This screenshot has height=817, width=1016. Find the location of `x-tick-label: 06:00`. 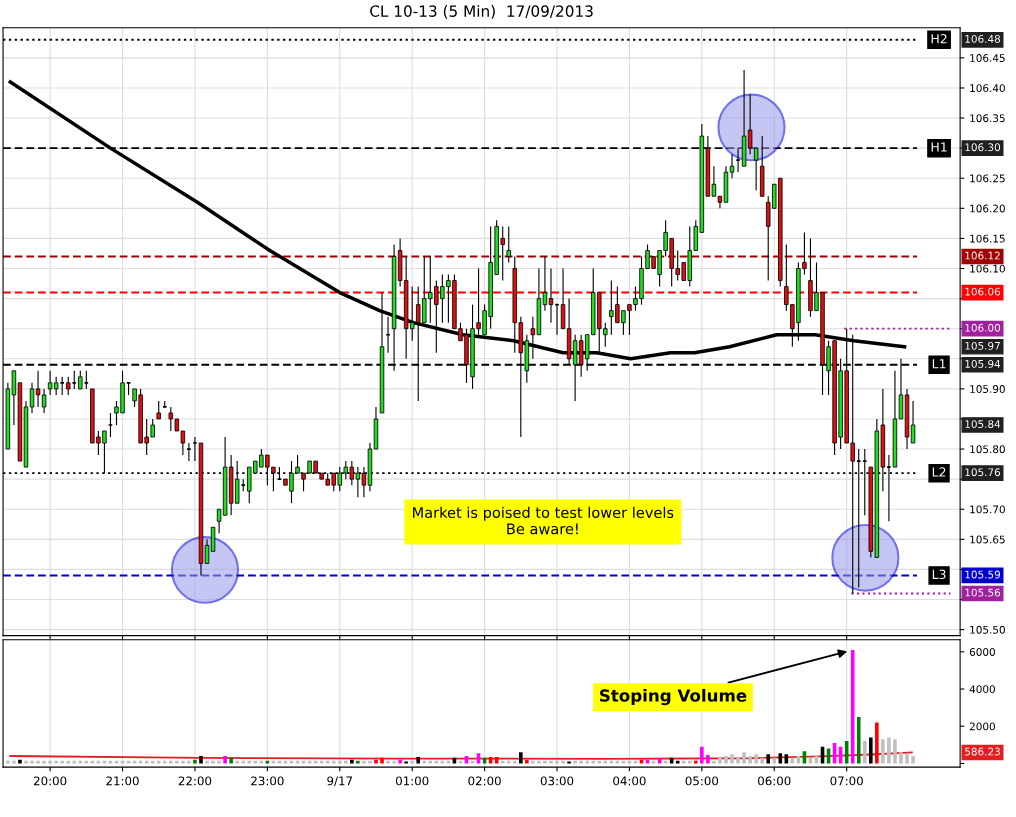

x-tick-label: 06:00 is located at coordinates (774, 781).